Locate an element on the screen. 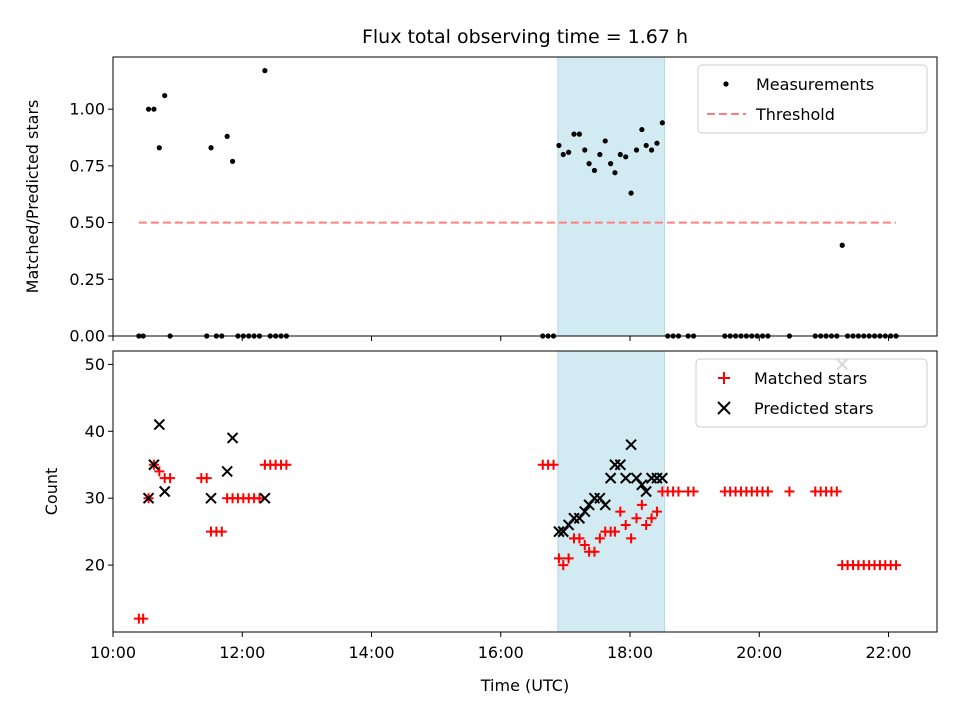 Image resolution: width=960 pixels, height=720 pixels. x-tick-label: 22:00 is located at coordinates (888, 652).